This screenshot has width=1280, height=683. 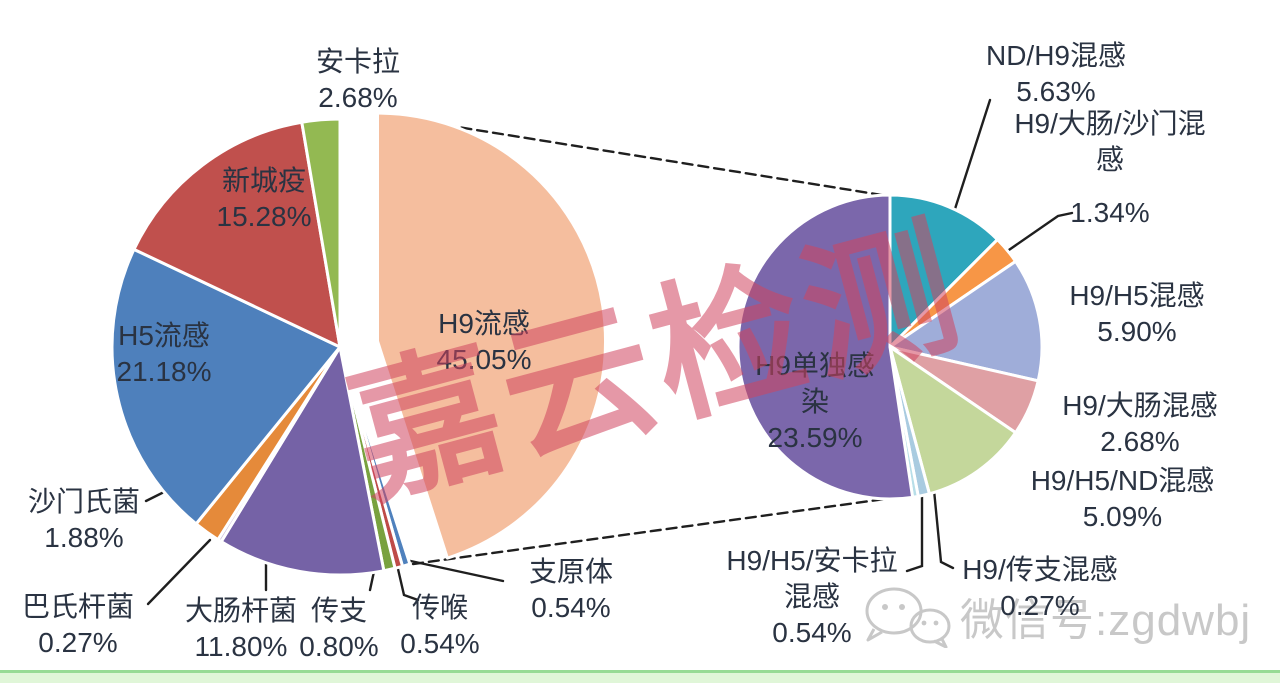 I want to click on leader-h9-ib-mix, so click(x=943, y=529).